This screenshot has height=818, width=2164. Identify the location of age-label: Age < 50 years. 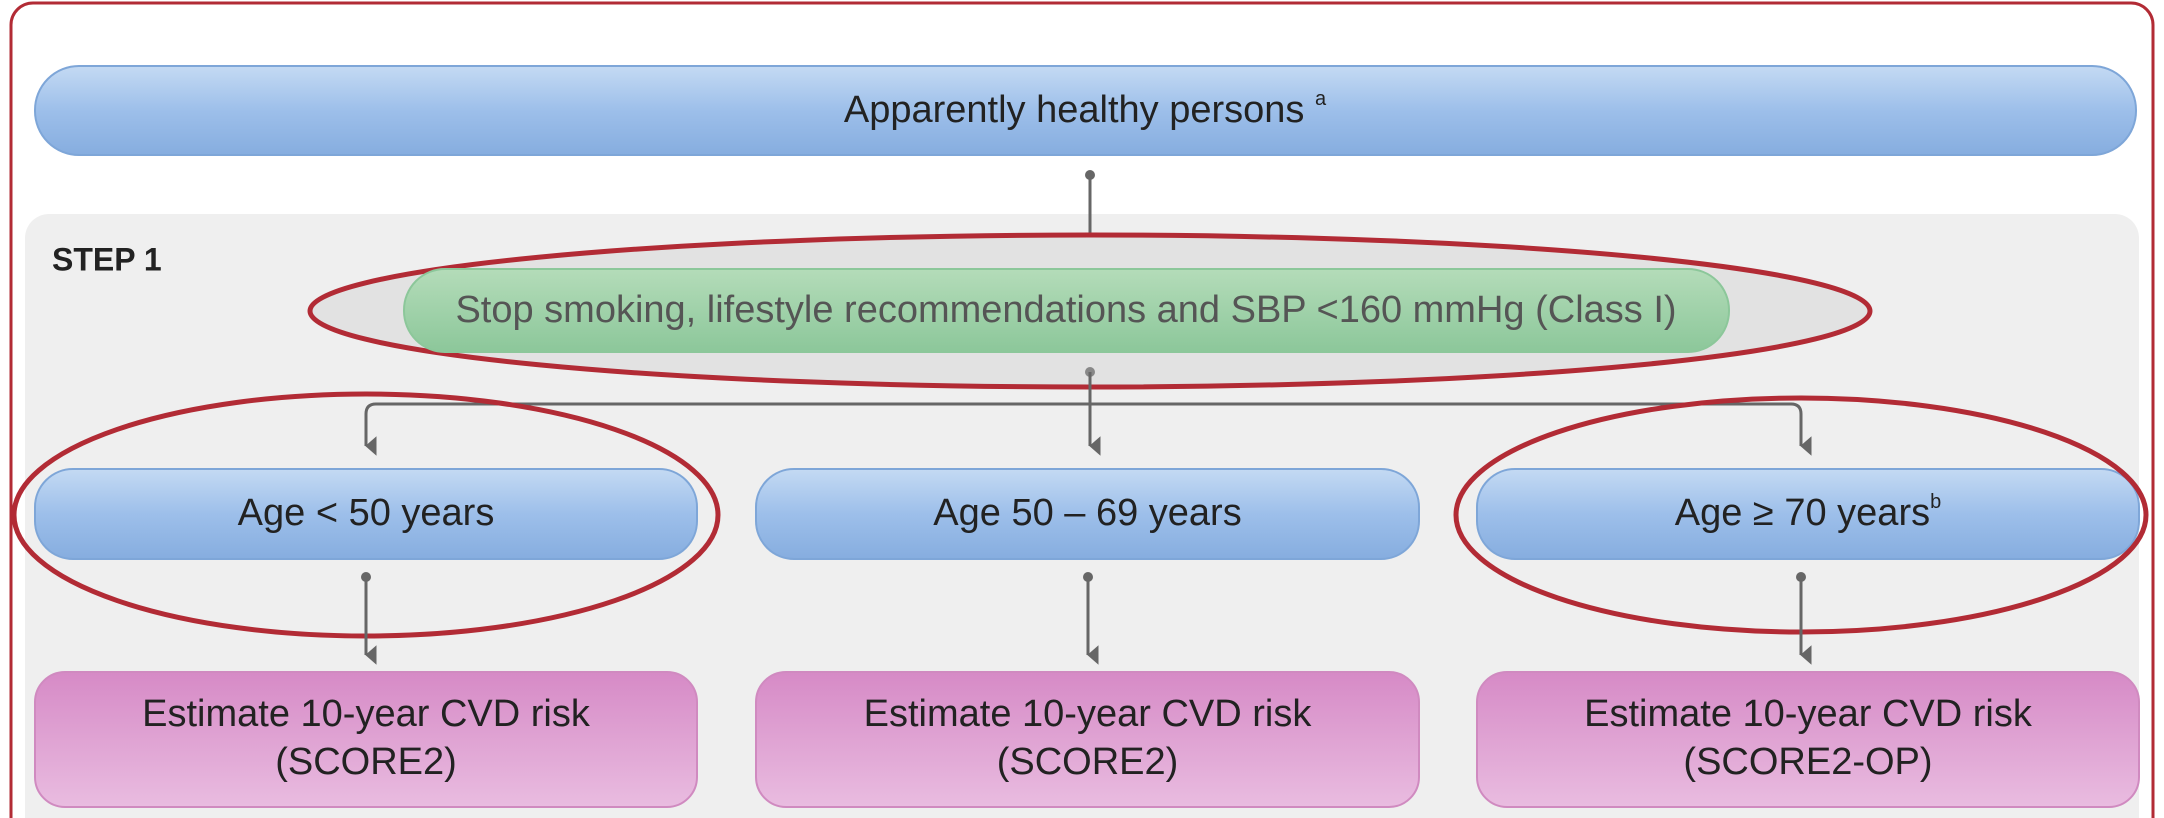
(366, 513).